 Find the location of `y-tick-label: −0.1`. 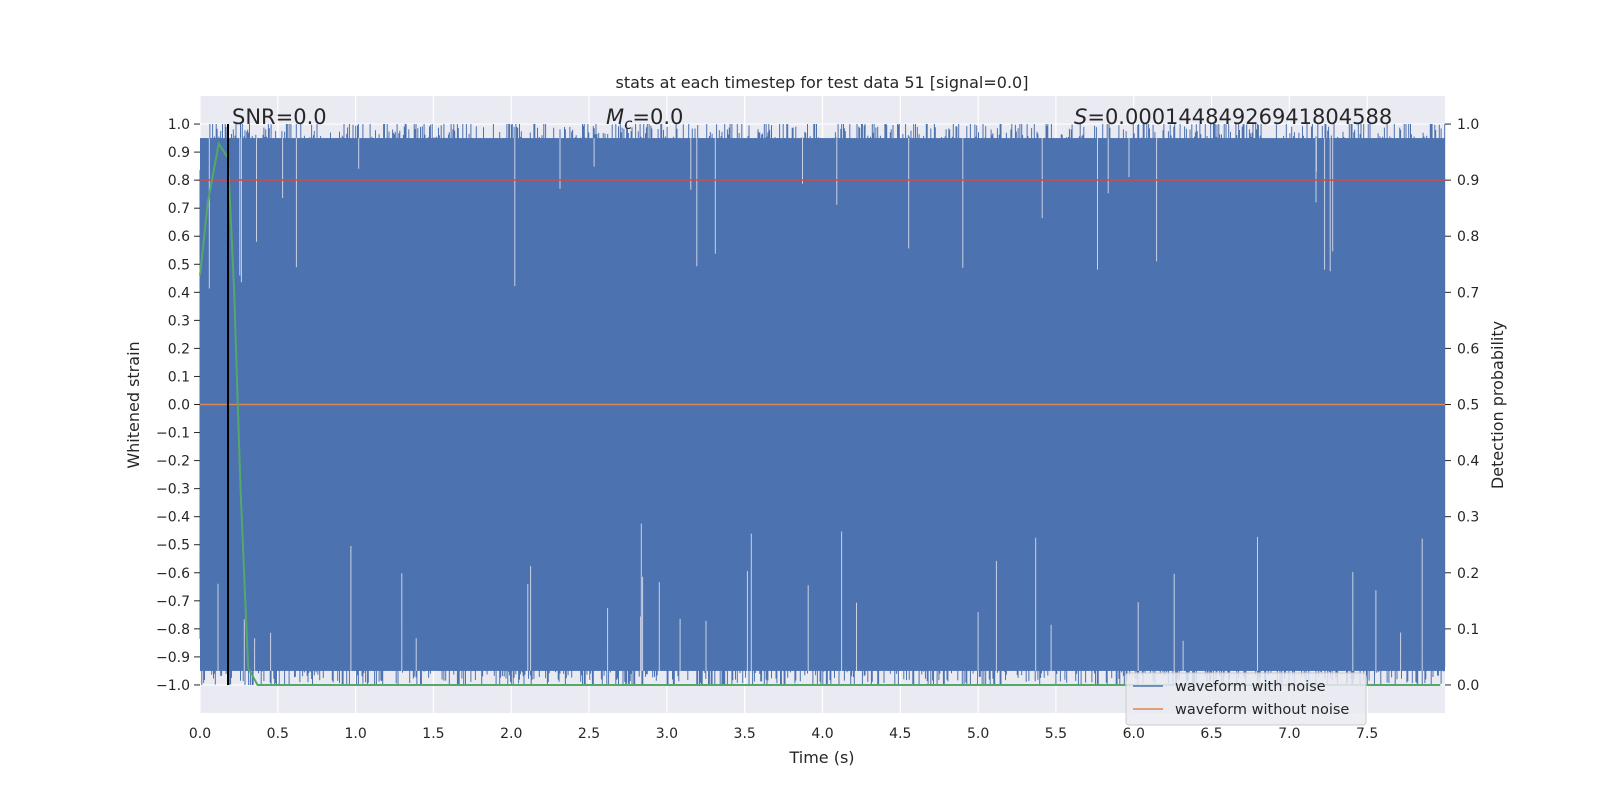

y-tick-label: −0.1 is located at coordinates (173, 434).